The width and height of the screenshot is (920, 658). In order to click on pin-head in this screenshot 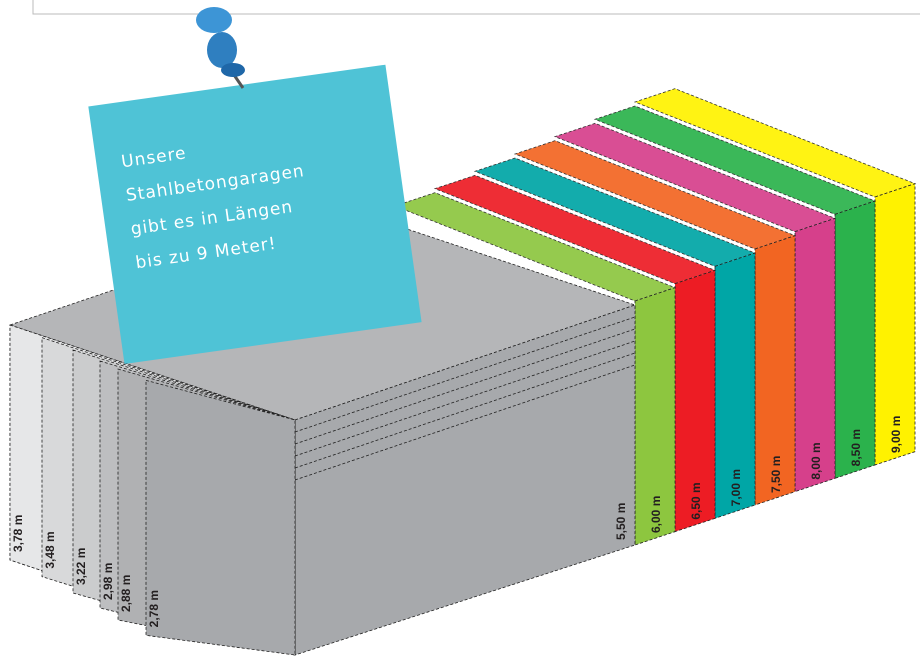, I will do `click(214, 20)`.